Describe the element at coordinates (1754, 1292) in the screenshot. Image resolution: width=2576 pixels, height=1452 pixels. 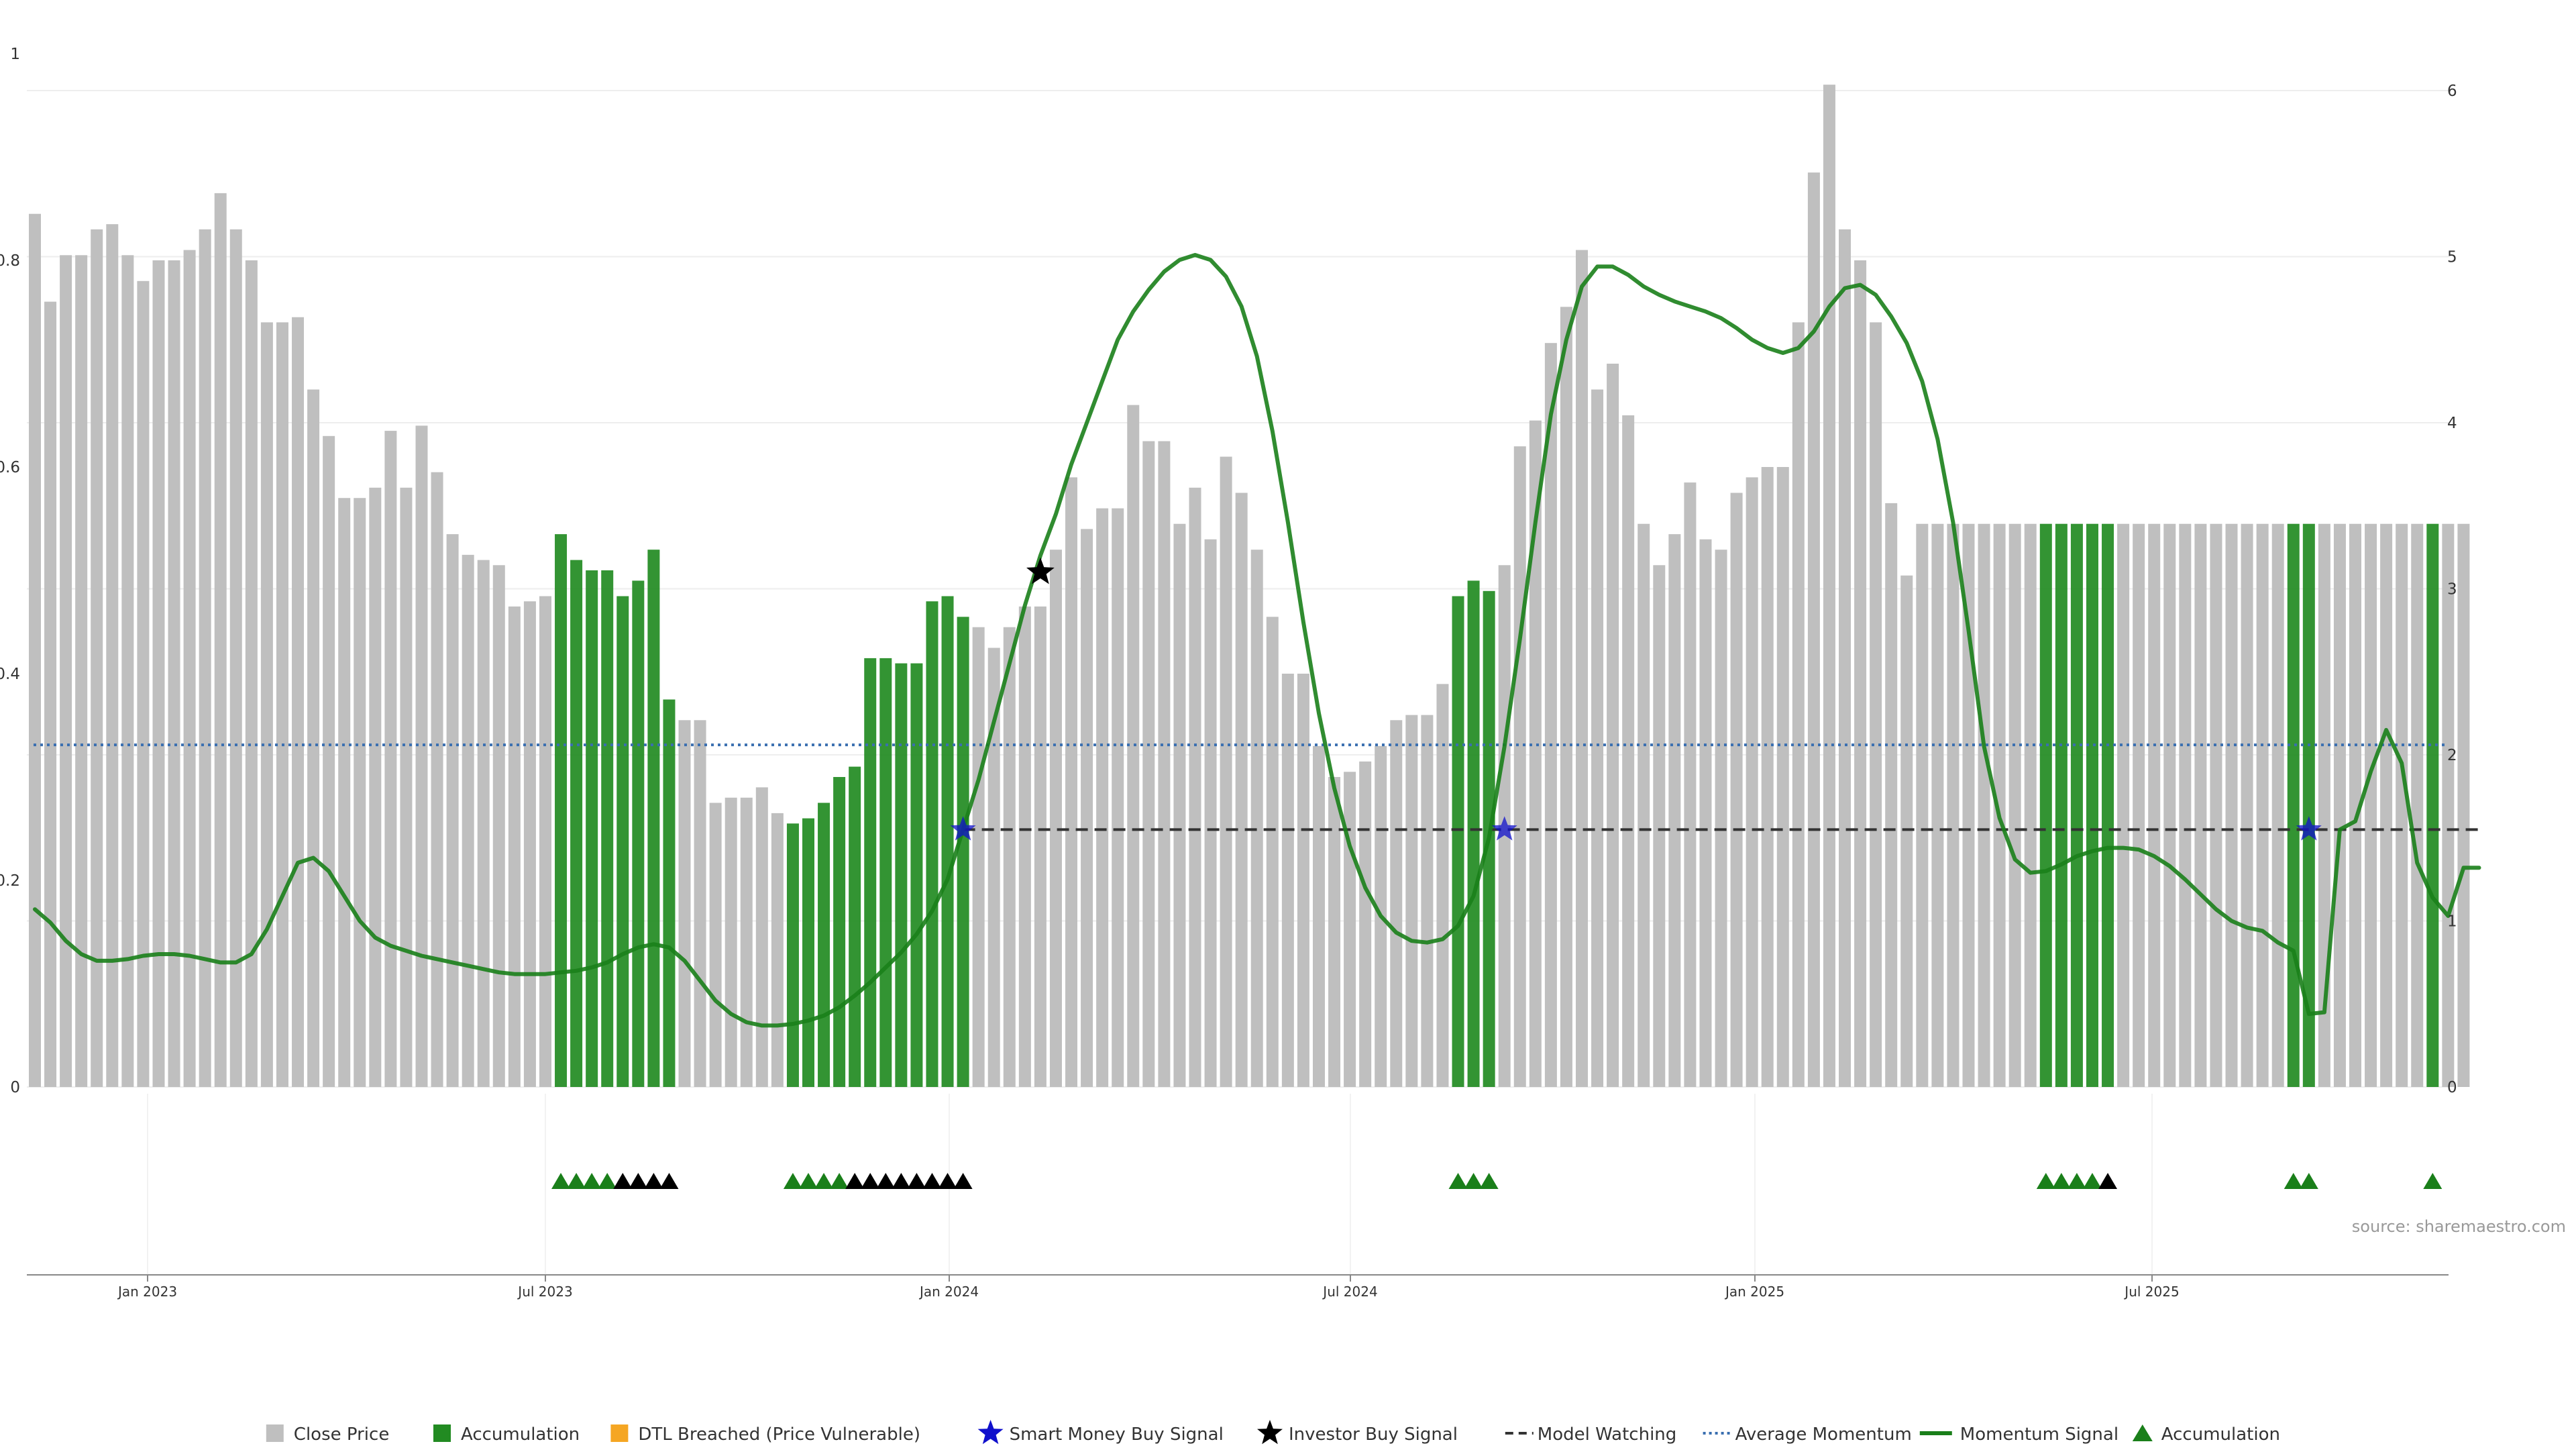
I see `x-tick-label: Jan 2025` at that location.